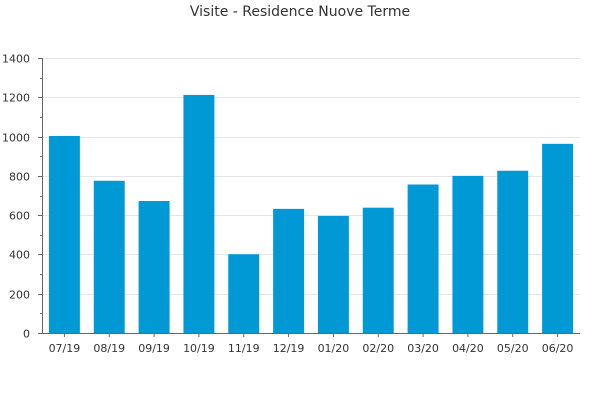 Image resolution: width=600 pixels, height=404 pixels. I want to click on y-tick-label: 600, so click(19, 216).